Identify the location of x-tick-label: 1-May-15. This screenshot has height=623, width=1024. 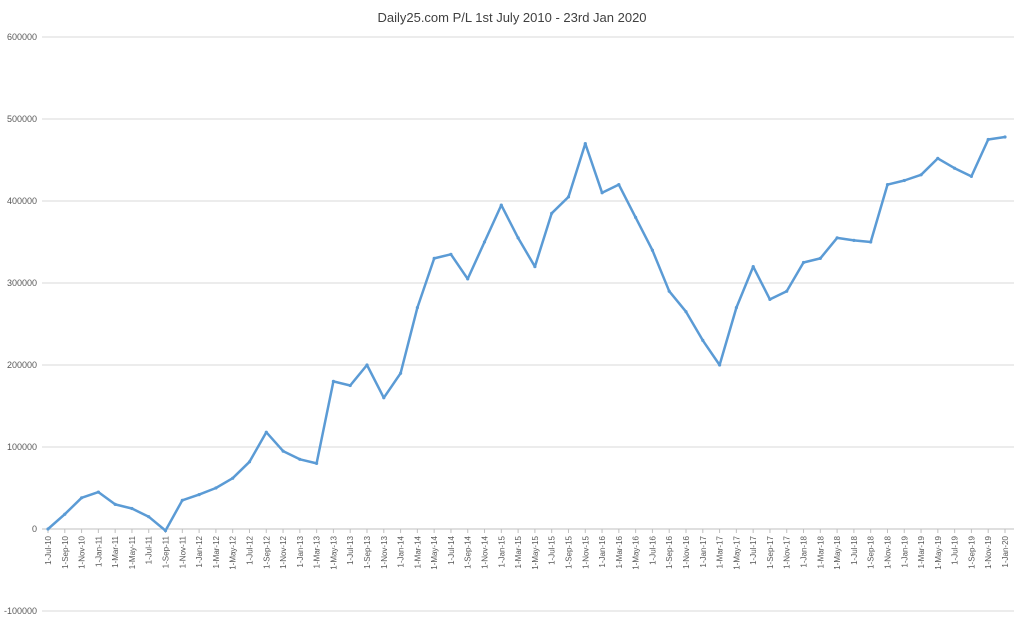
(535, 552).